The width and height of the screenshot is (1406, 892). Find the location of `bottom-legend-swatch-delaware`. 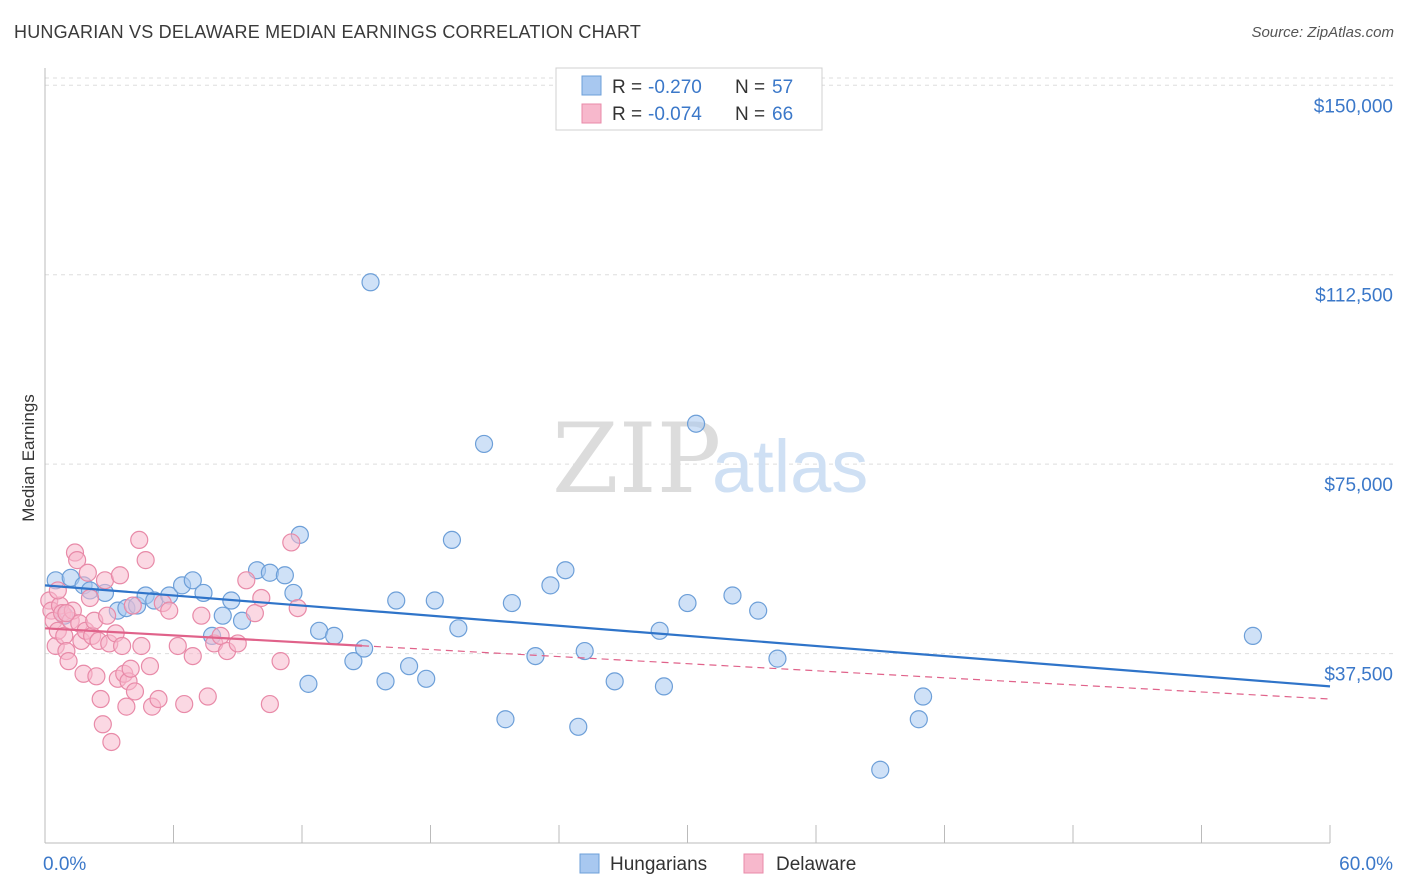

bottom-legend-swatch-delaware is located at coordinates (753, 863).